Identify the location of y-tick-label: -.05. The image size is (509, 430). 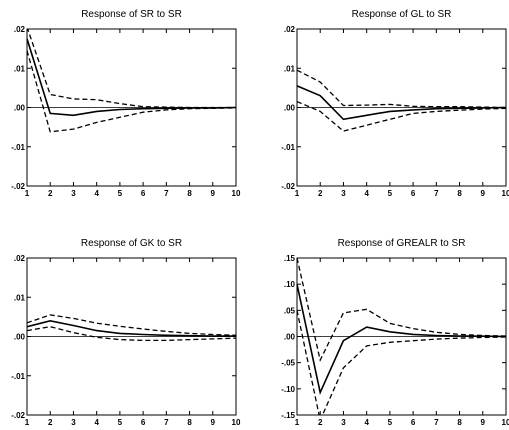
(288, 363).